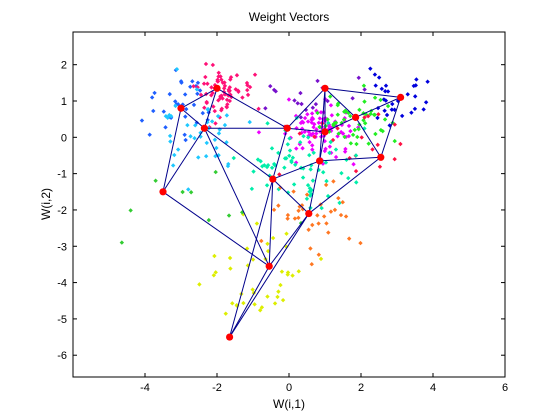 This screenshot has width=560, height=420. What do you see at coordinates (289, 404) in the screenshot?
I see `x-axis-label: W(i,1)` at bounding box center [289, 404].